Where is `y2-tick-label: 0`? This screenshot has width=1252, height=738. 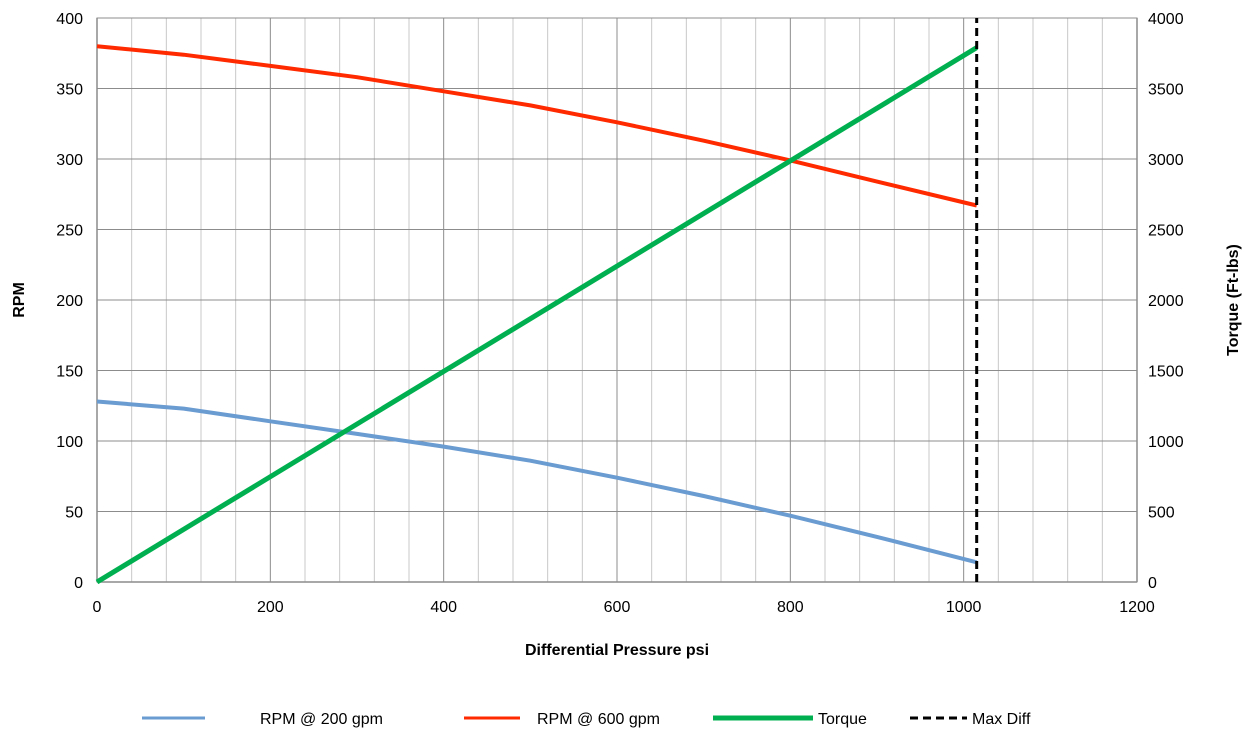
y2-tick-label: 0 is located at coordinates (1152, 583).